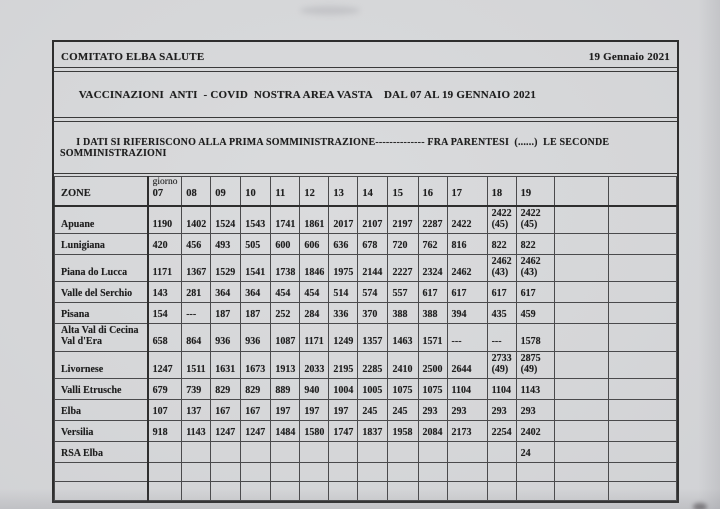 The height and width of the screenshot is (509, 720). I want to click on value-cell: 454, so click(285, 292).